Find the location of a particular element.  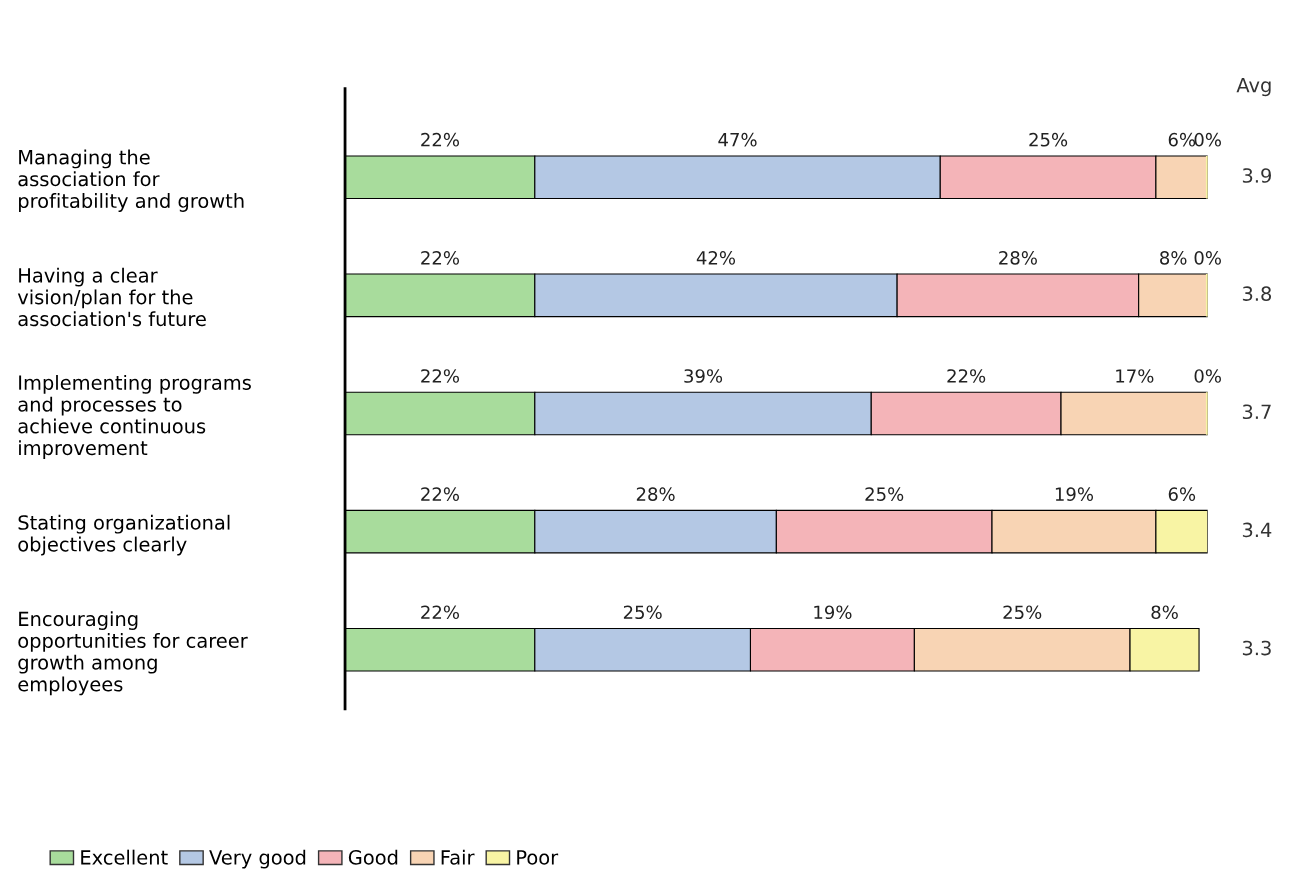

legend-label: Excellent is located at coordinates (124, 857).